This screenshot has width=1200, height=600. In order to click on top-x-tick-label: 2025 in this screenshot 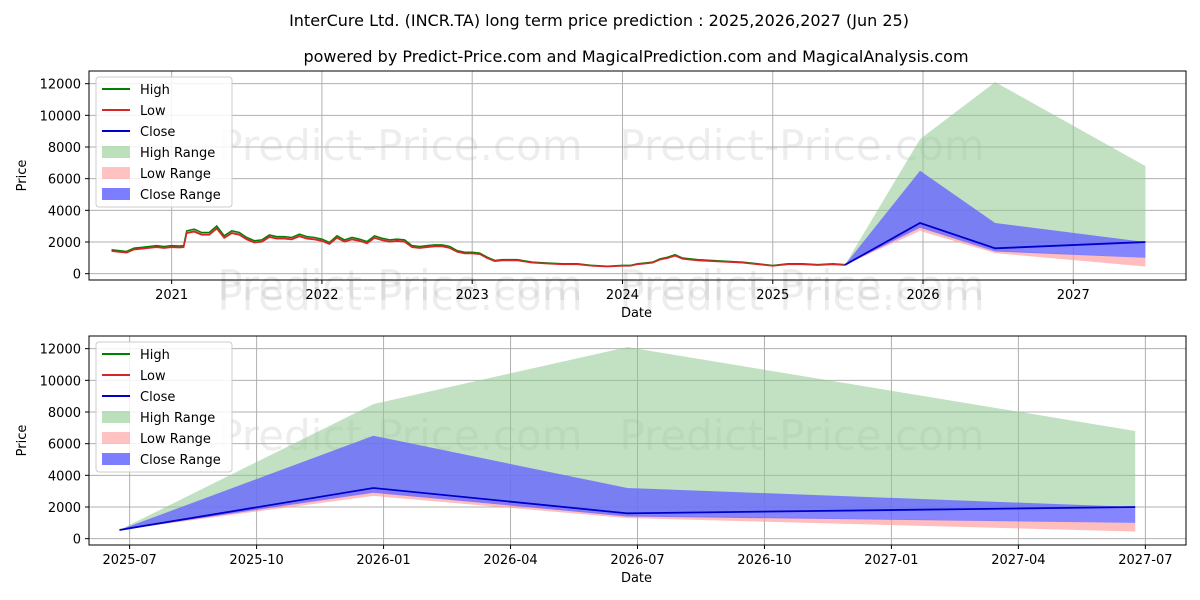, I will do `click(772, 295)`.